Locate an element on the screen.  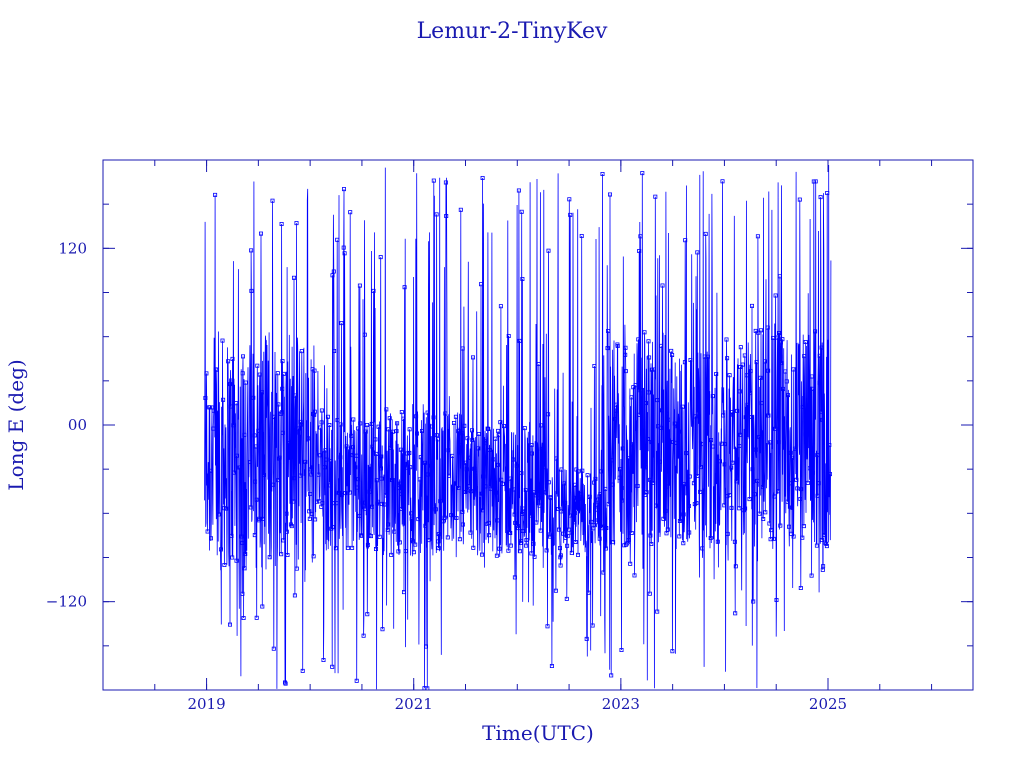
x-tick-label: 2023 is located at coordinates (621, 704).